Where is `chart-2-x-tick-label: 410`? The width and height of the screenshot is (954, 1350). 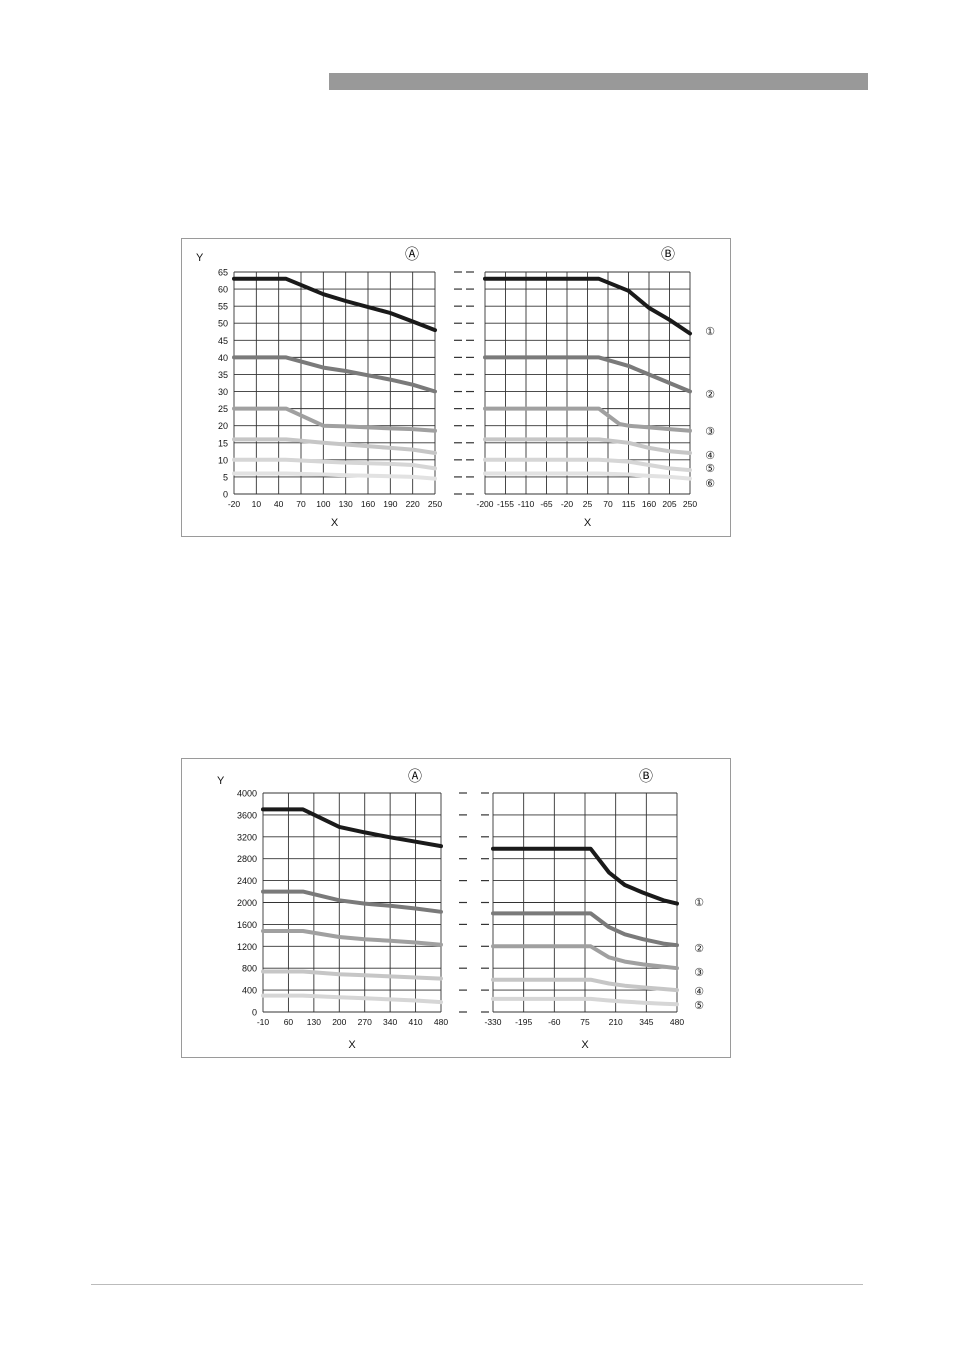 chart-2-x-tick-label: 410 is located at coordinates (415, 1022).